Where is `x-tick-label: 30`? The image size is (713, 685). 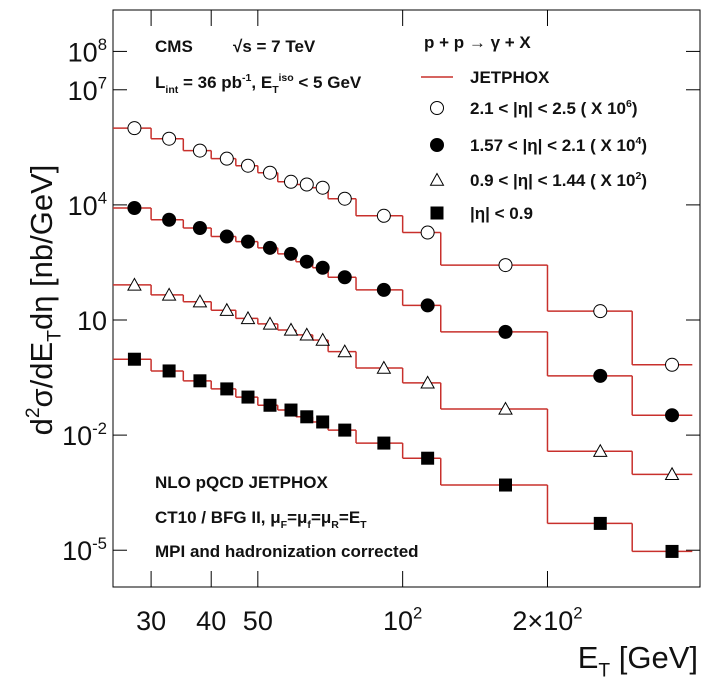
x-tick-label: 30 is located at coordinates (151, 621).